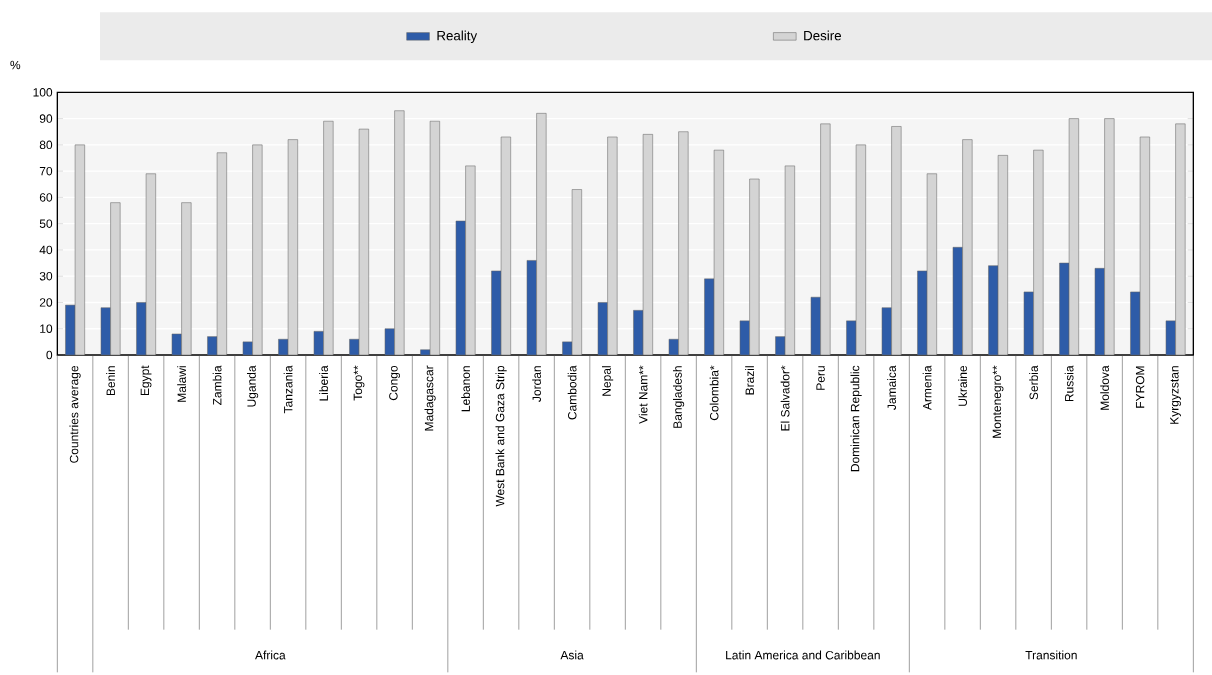  I want to click on text: Africa, so click(270, 655).